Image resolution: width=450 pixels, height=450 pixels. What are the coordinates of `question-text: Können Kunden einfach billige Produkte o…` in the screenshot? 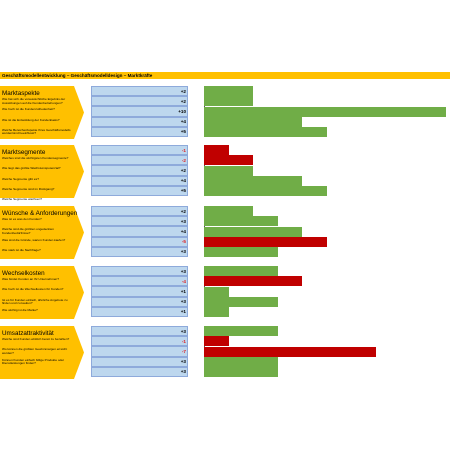 It's located at (33, 362).